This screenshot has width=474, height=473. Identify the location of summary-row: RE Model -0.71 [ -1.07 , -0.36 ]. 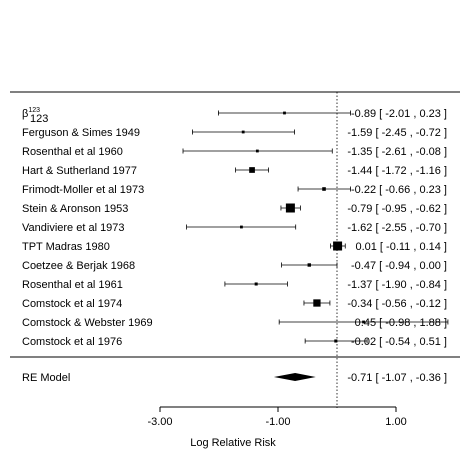
(234, 378).